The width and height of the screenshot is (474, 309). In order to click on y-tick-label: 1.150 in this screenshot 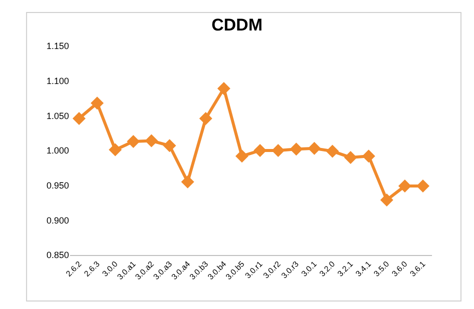, I will do `click(57, 46)`.